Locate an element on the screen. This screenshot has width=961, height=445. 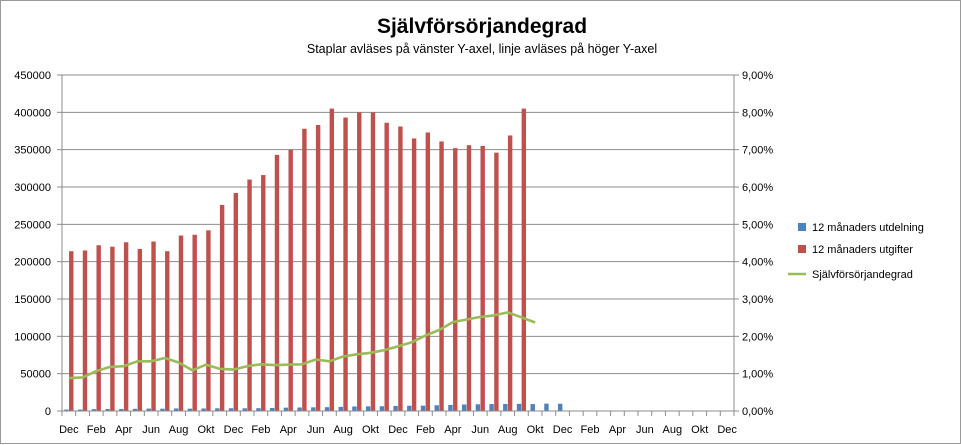
y-left-tick-label: 100000 is located at coordinates (32, 337).